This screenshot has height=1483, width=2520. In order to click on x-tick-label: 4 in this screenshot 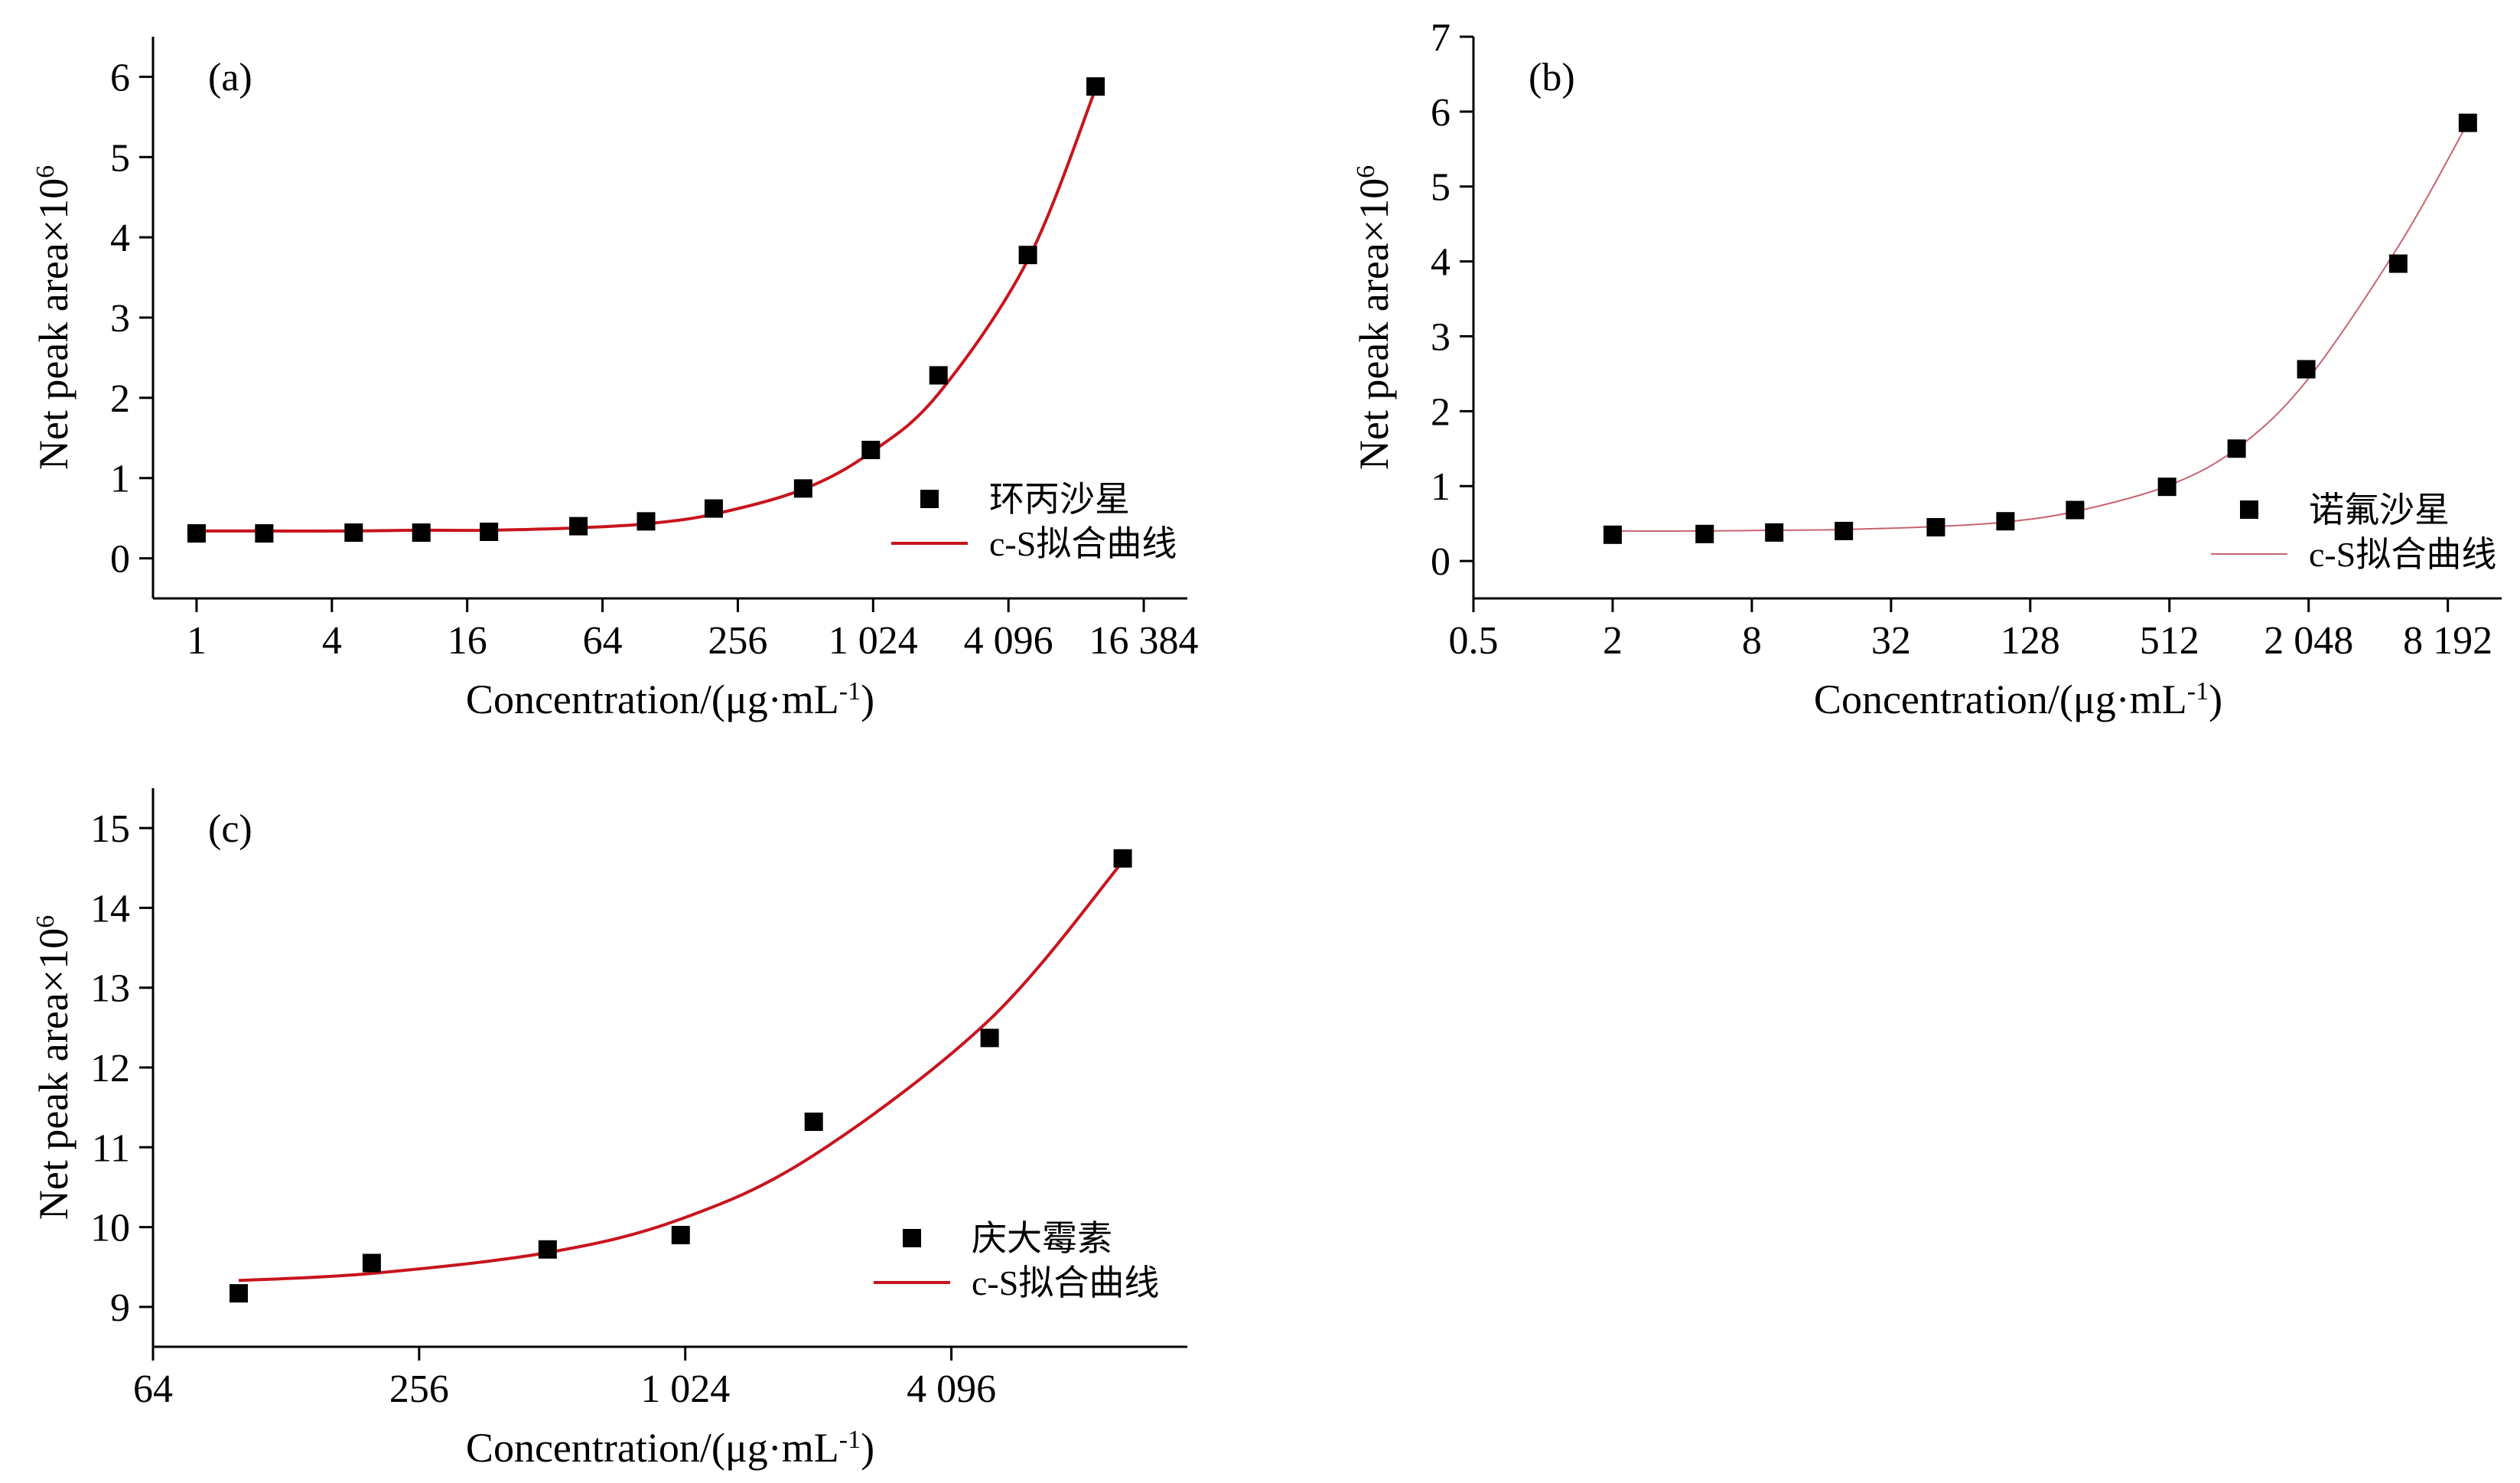, I will do `click(332, 641)`.